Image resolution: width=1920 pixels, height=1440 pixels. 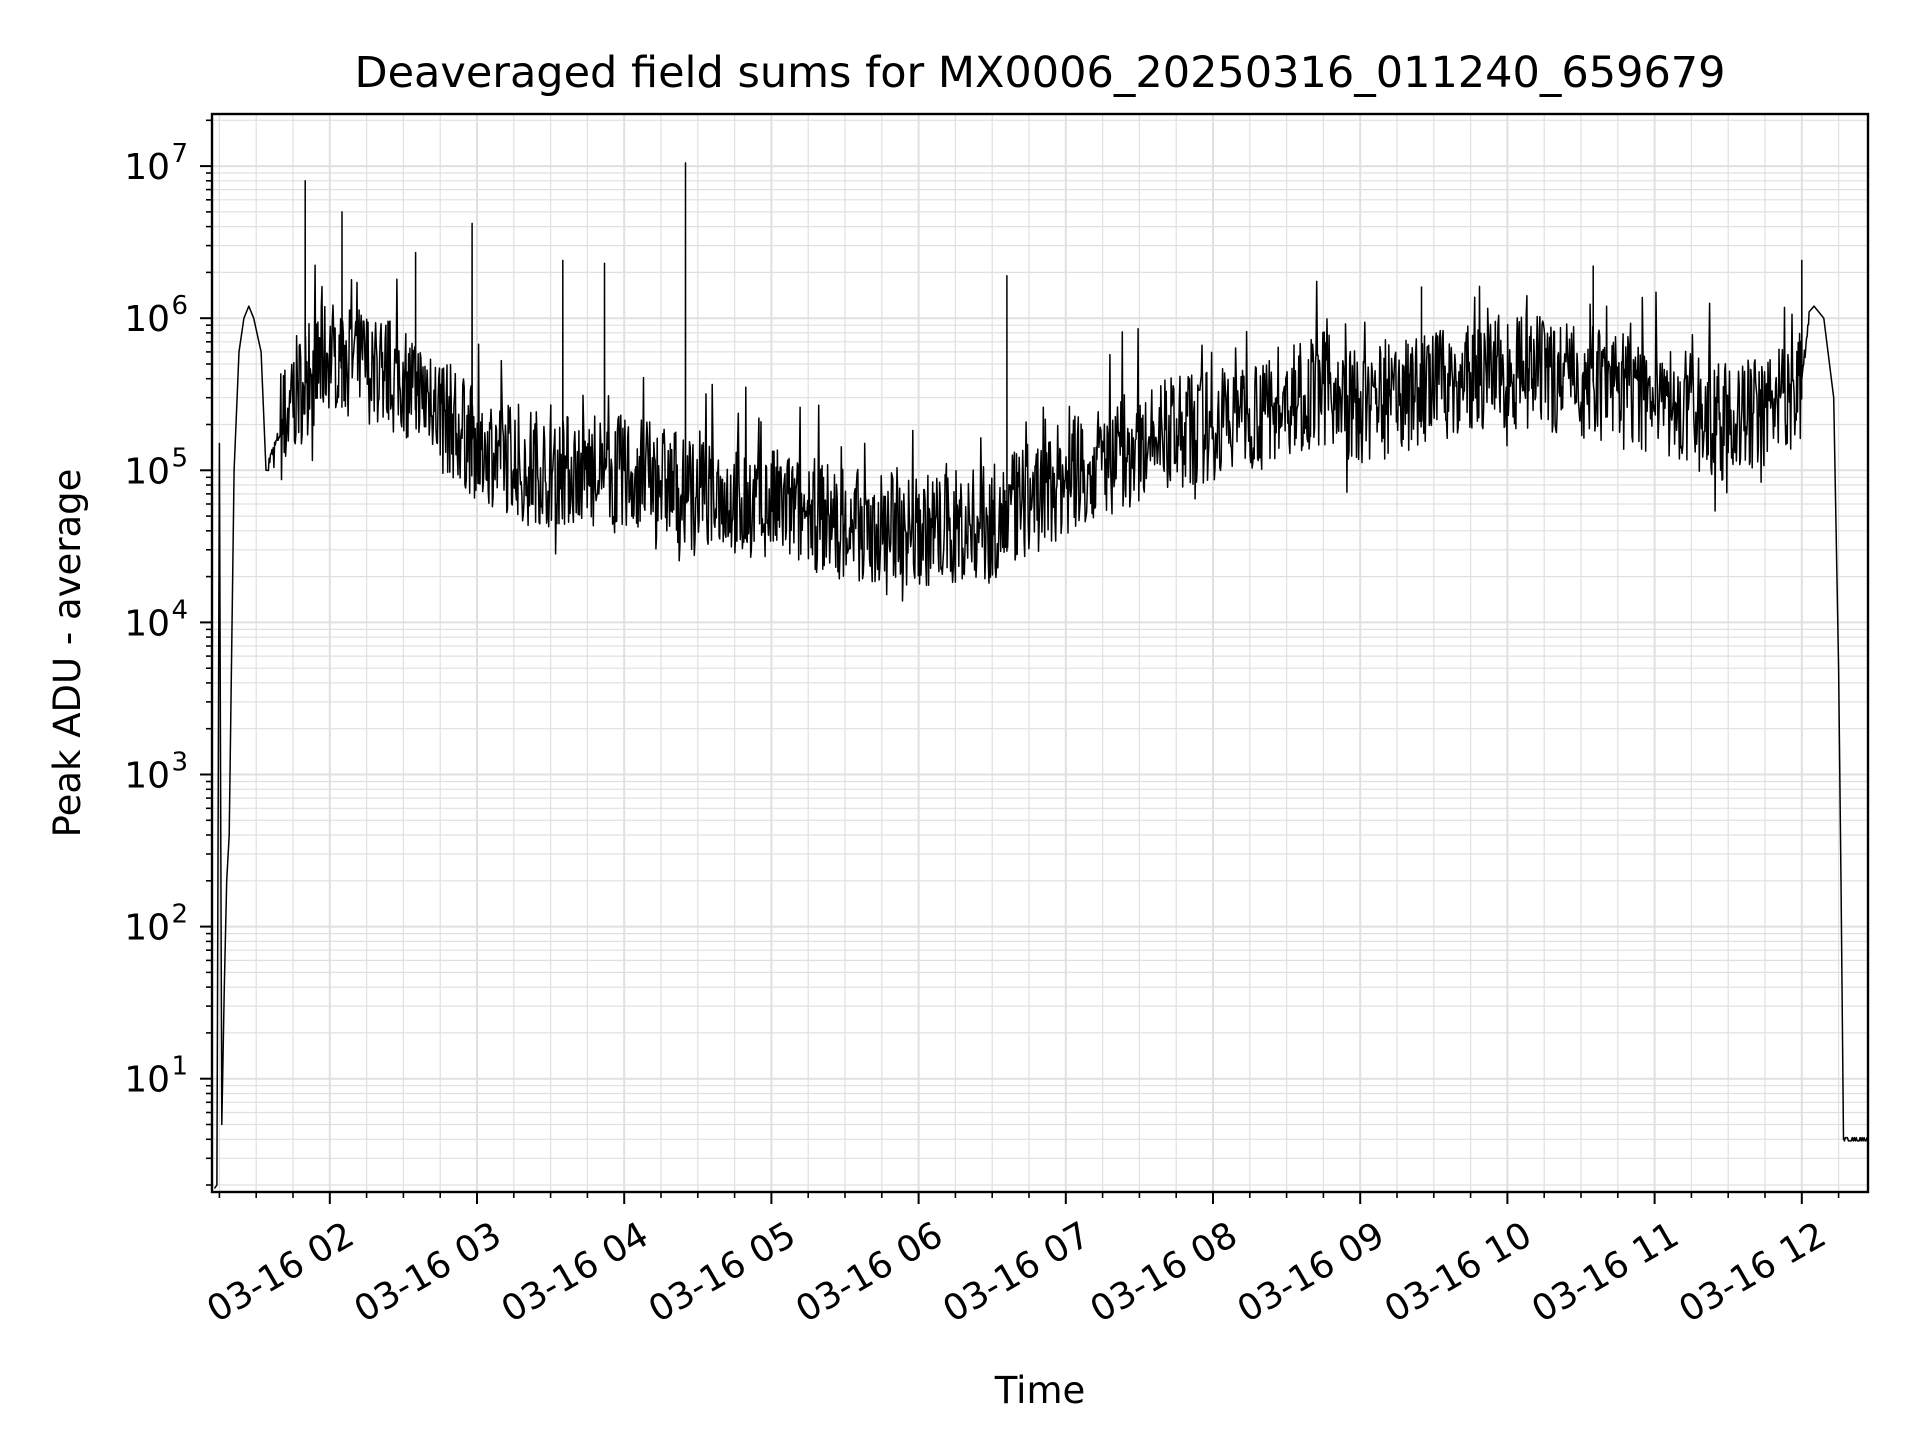 What do you see at coordinates (1040, 1390) in the screenshot?
I see `x-axis-label: Time` at bounding box center [1040, 1390].